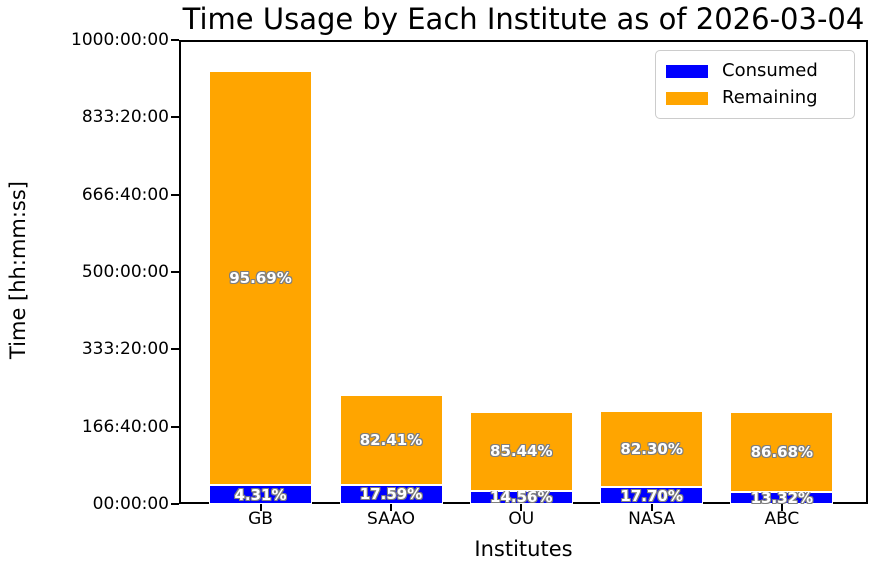 This screenshot has width=875, height=574. Describe the element at coordinates (125, 272) in the screenshot. I see `y-tick-label: 500:00:00` at that location.